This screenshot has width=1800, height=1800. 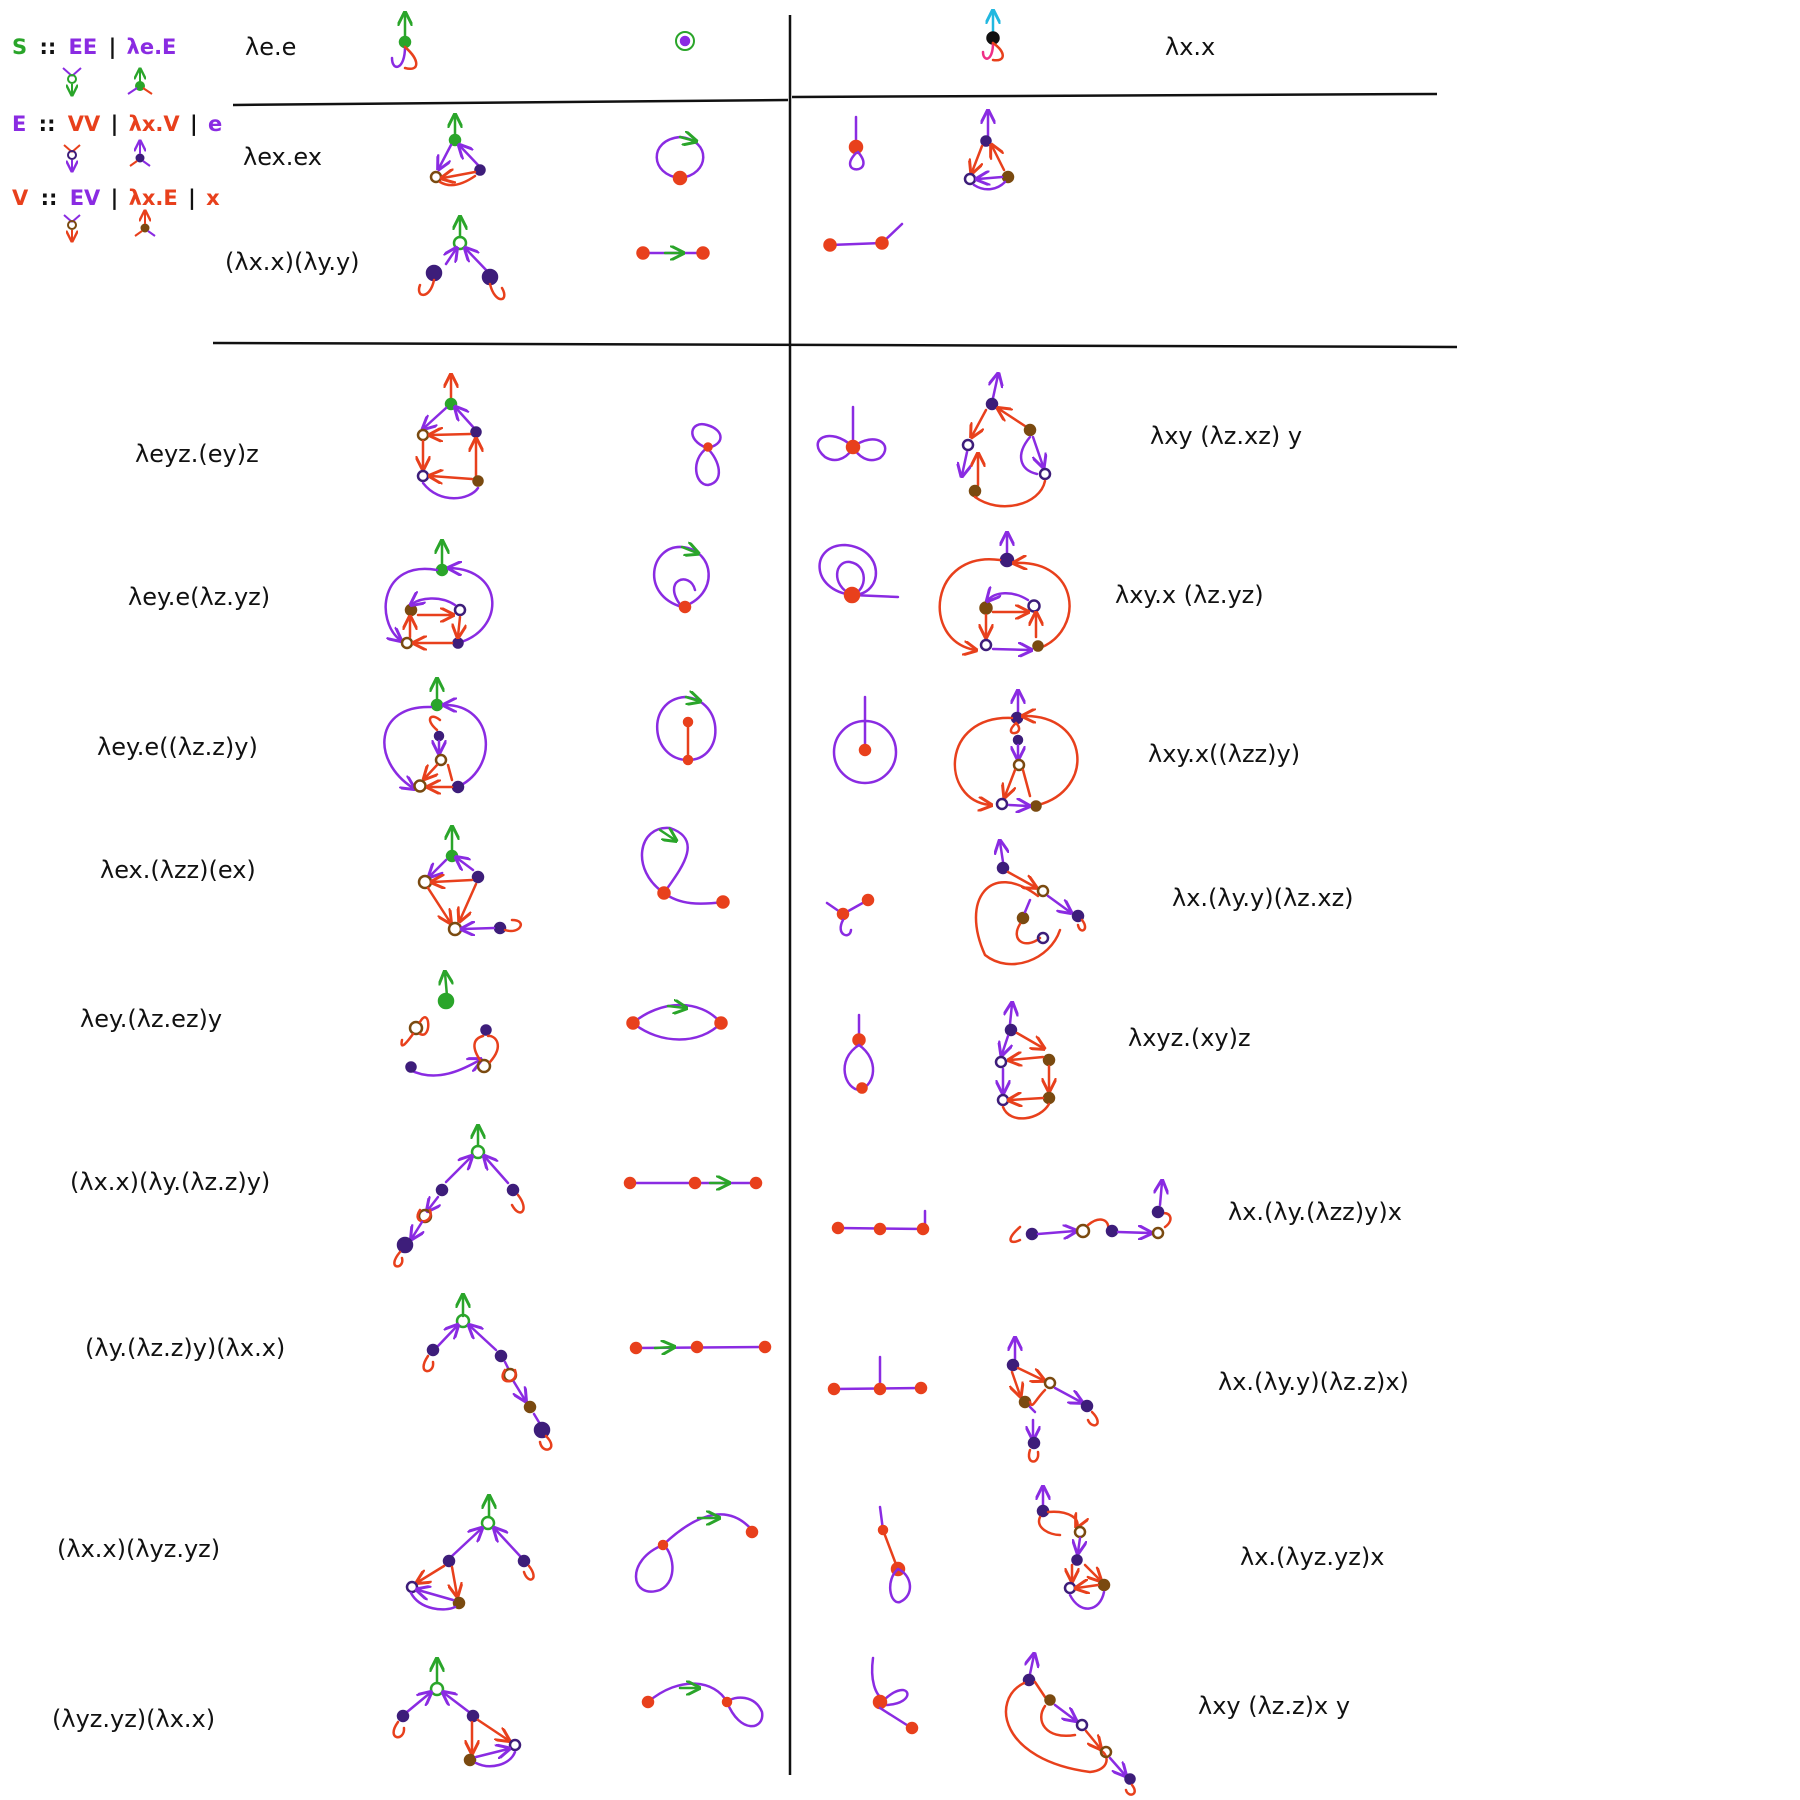 What do you see at coordinates (1226, 436) in the screenshot?
I see `s2-right-term-1: λxy (λz.xz) y` at bounding box center [1226, 436].